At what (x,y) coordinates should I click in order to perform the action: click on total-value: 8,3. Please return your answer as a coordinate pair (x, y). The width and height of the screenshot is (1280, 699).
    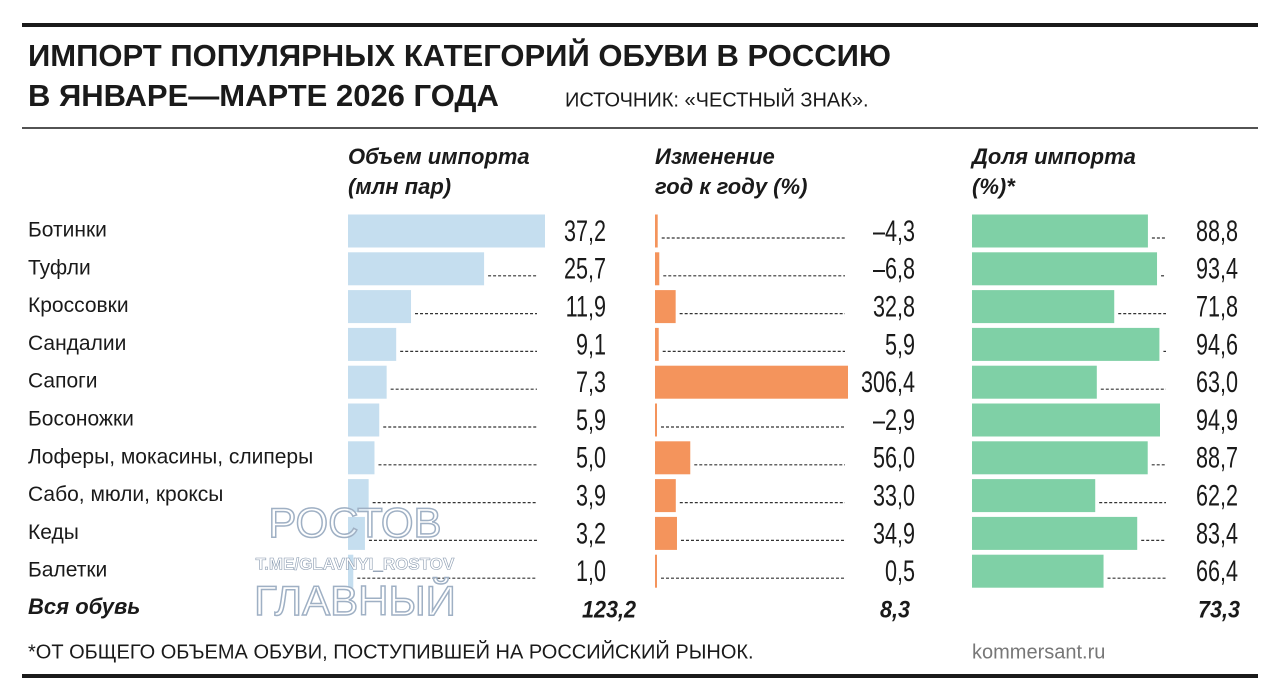
    Looking at the image, I should click on (895, 608).